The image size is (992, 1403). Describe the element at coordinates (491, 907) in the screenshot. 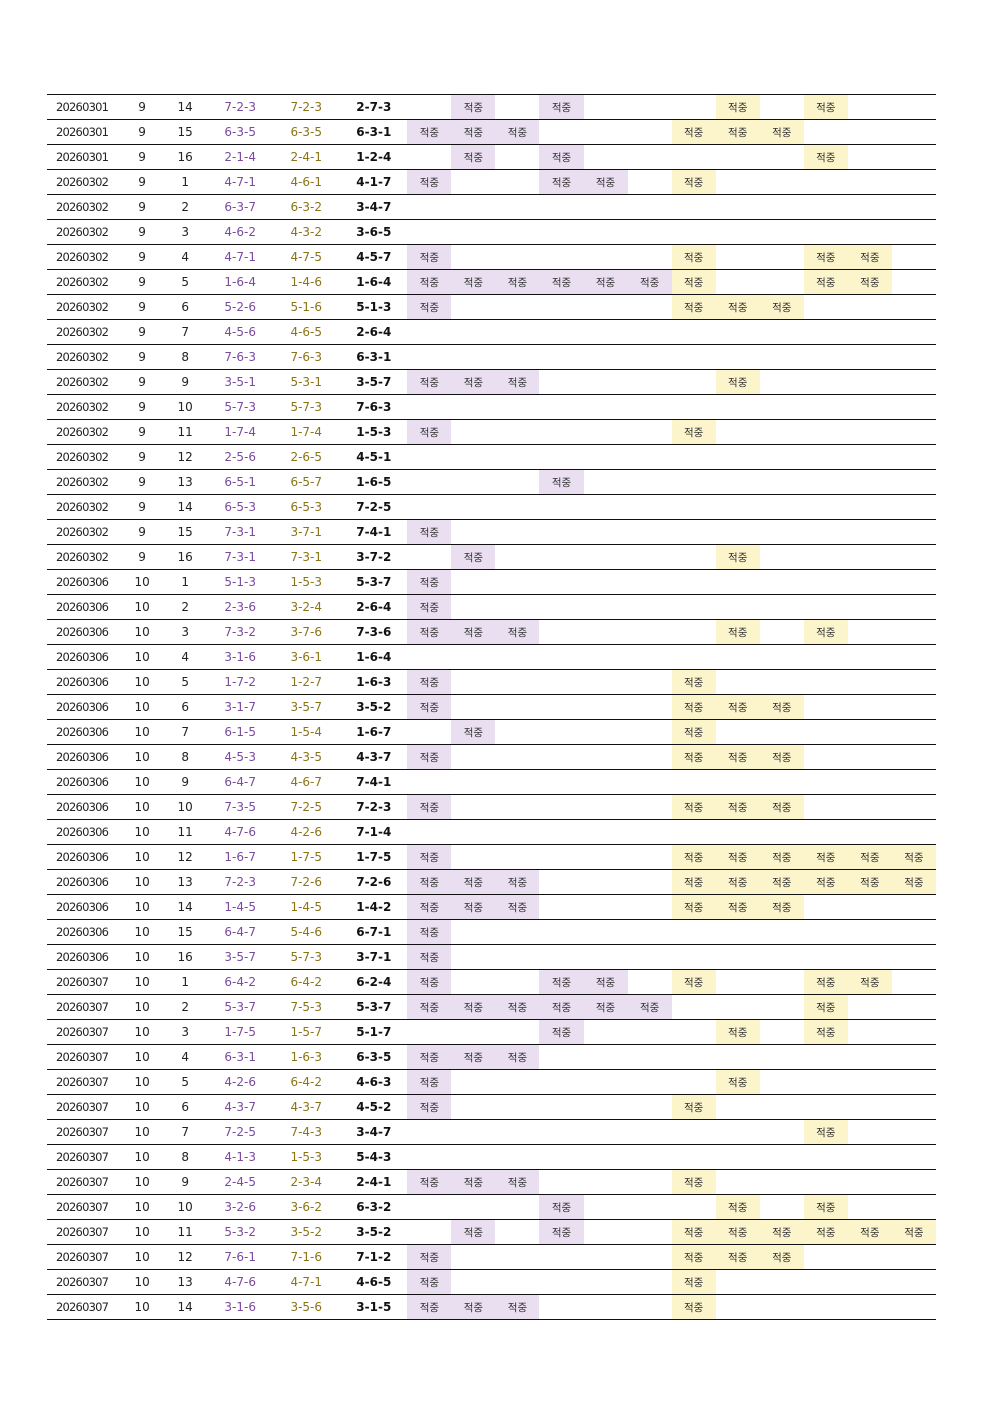

I see `table-row: 20260306 10 14 1-4-5 1-4-5 1-4-2 적중 적중 적중 적중 적중 적중` at that location.